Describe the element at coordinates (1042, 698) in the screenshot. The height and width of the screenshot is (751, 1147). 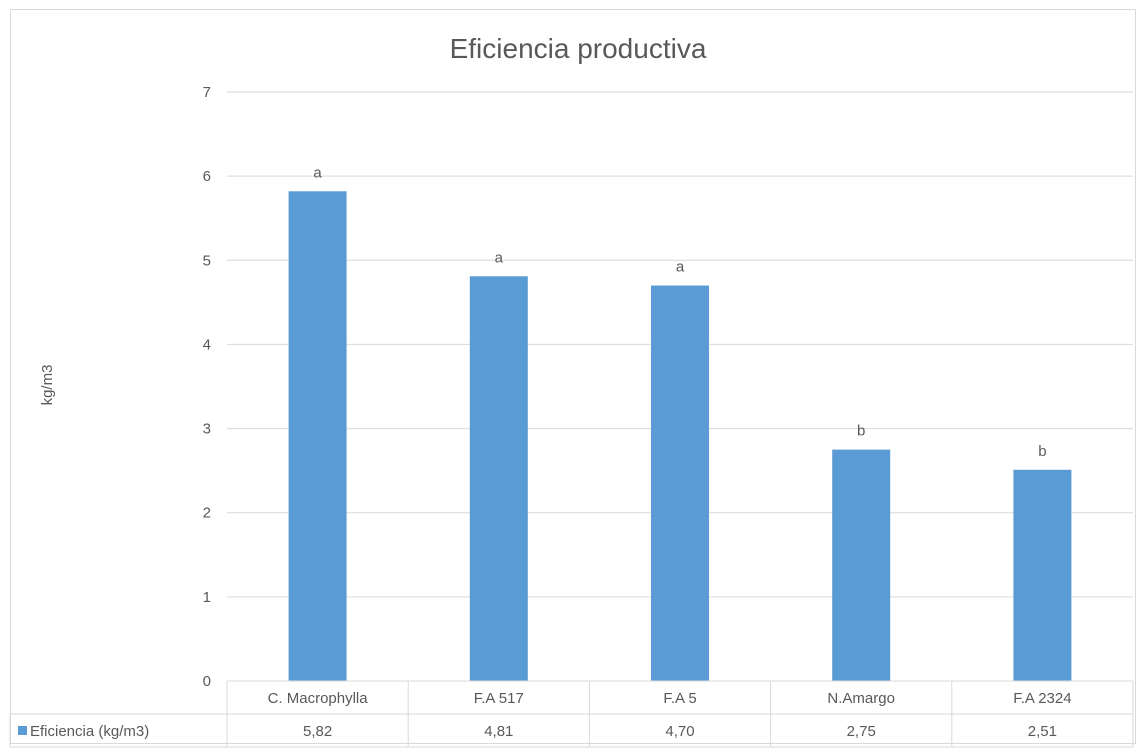
I see `category-label: F.A 2324` at that location.